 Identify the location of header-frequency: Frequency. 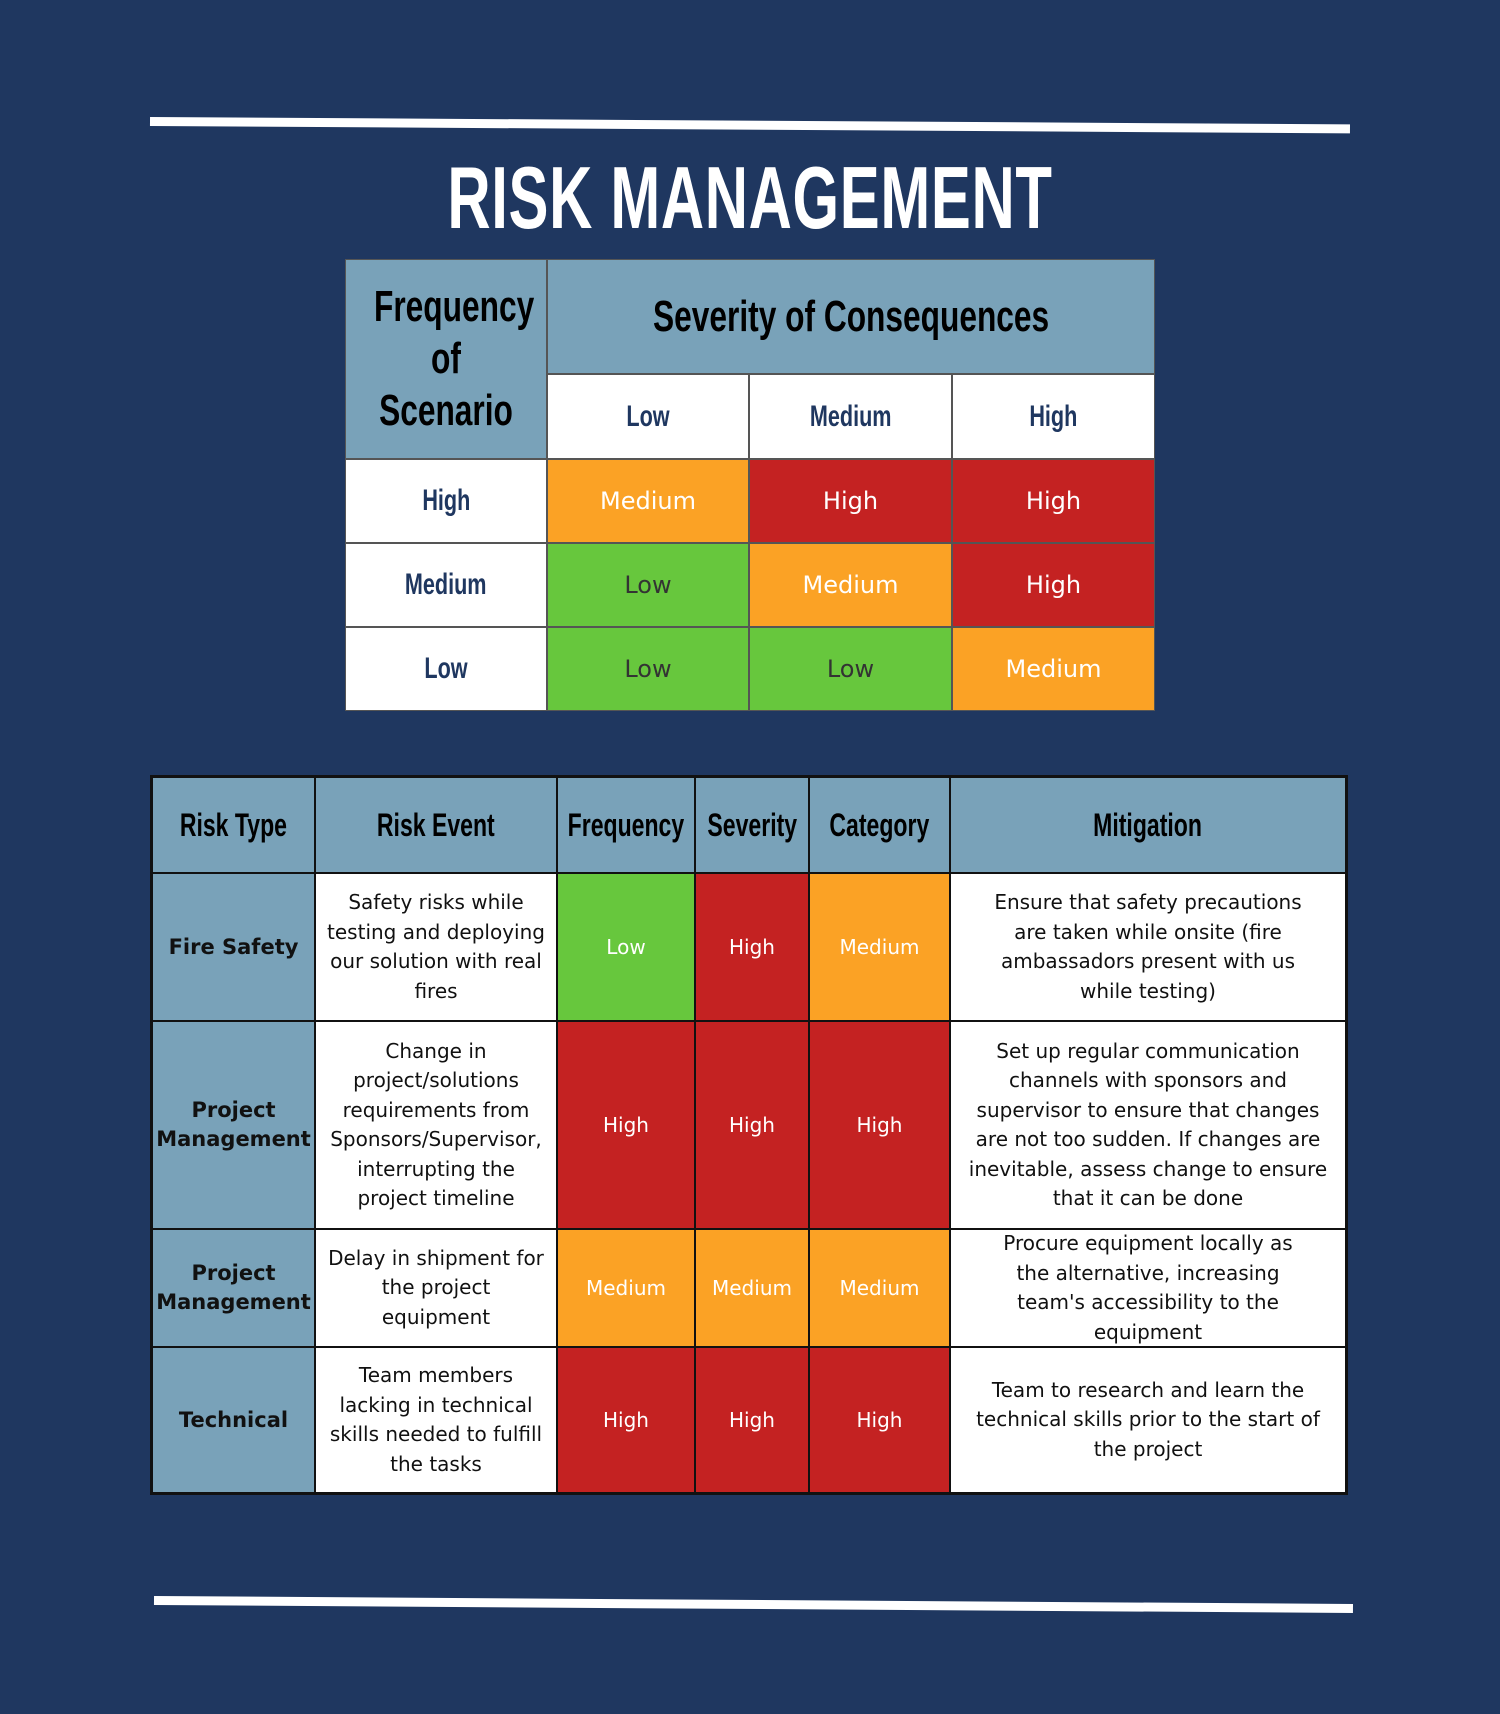
(626, 825).